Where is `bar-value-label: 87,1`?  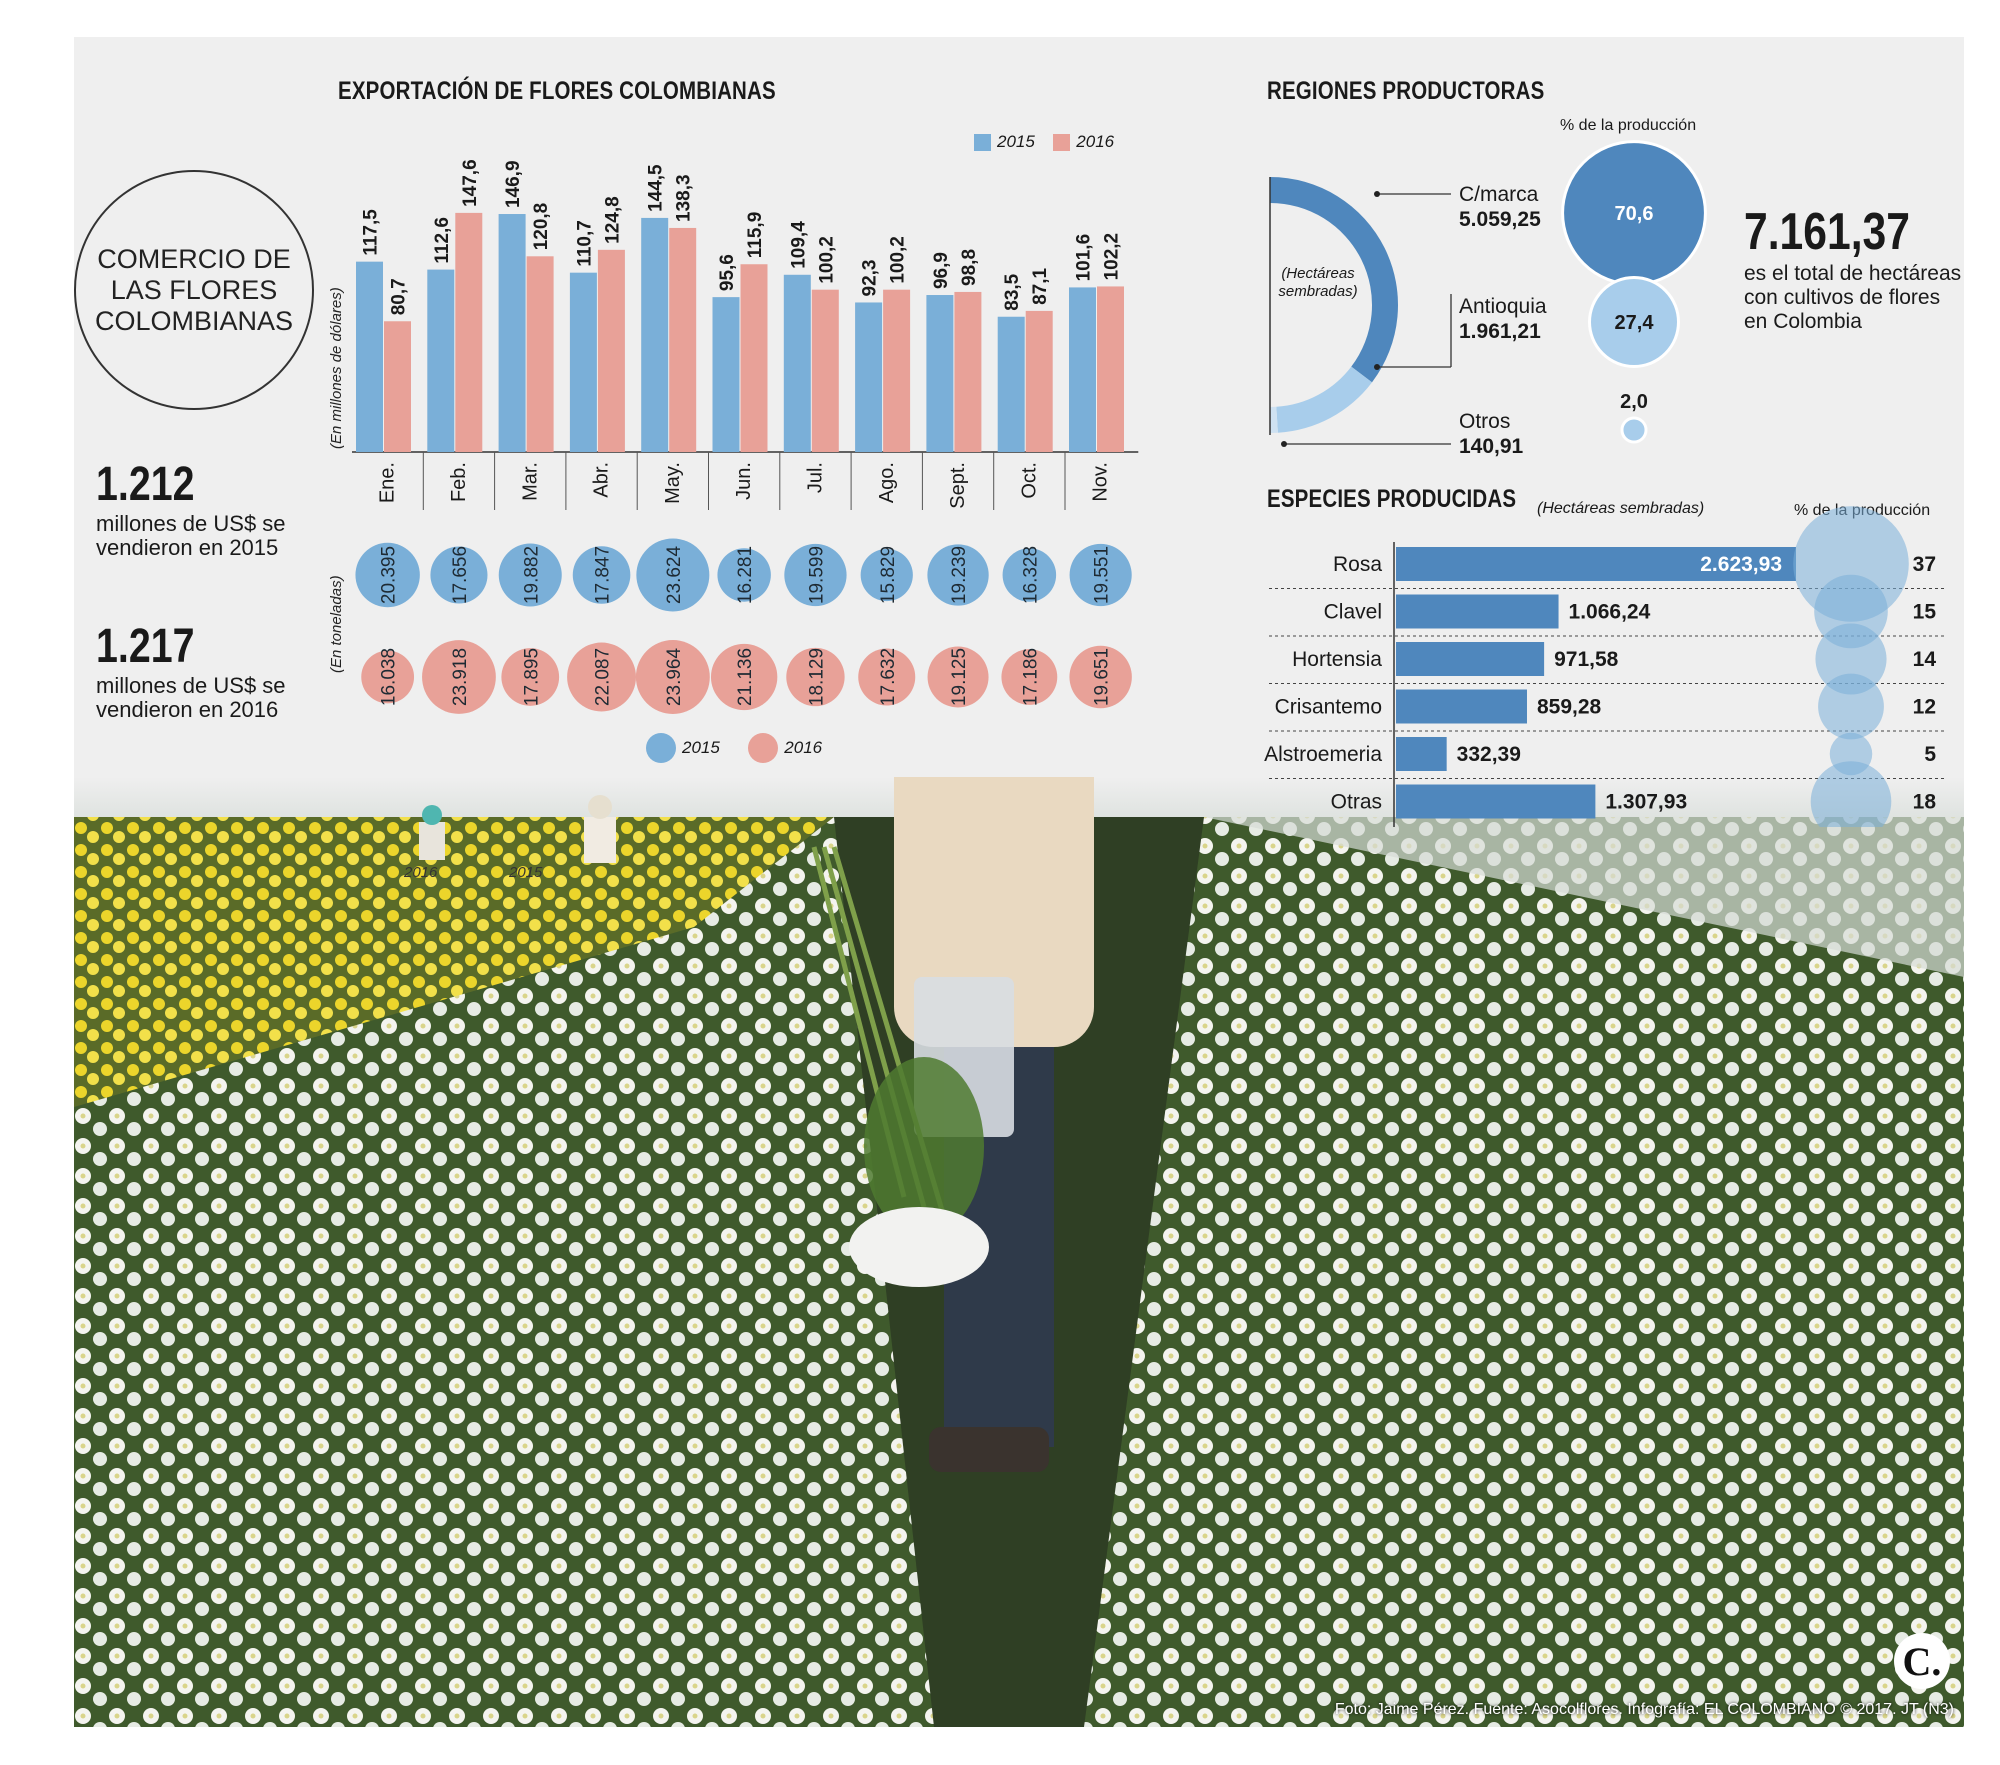
bar-value-label: 87,1 is located at coordinates (1040, 285).